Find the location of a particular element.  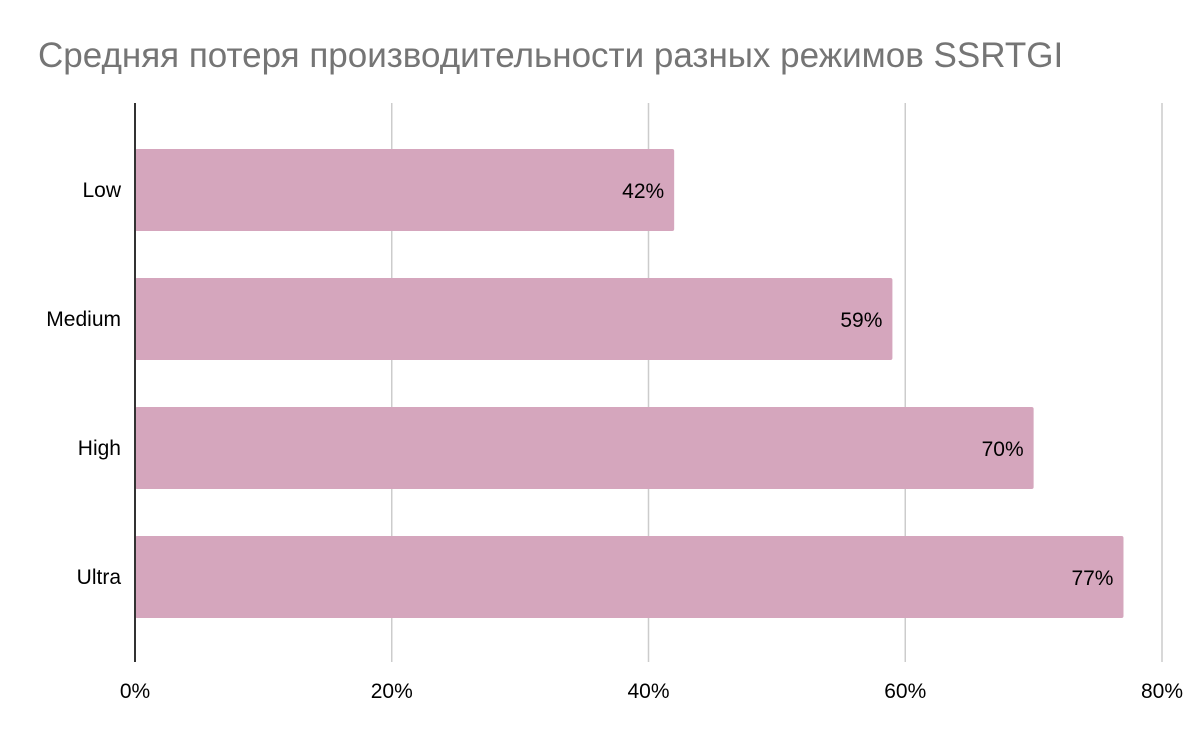

data-label: 77% is located at coordinates (1092, 578).